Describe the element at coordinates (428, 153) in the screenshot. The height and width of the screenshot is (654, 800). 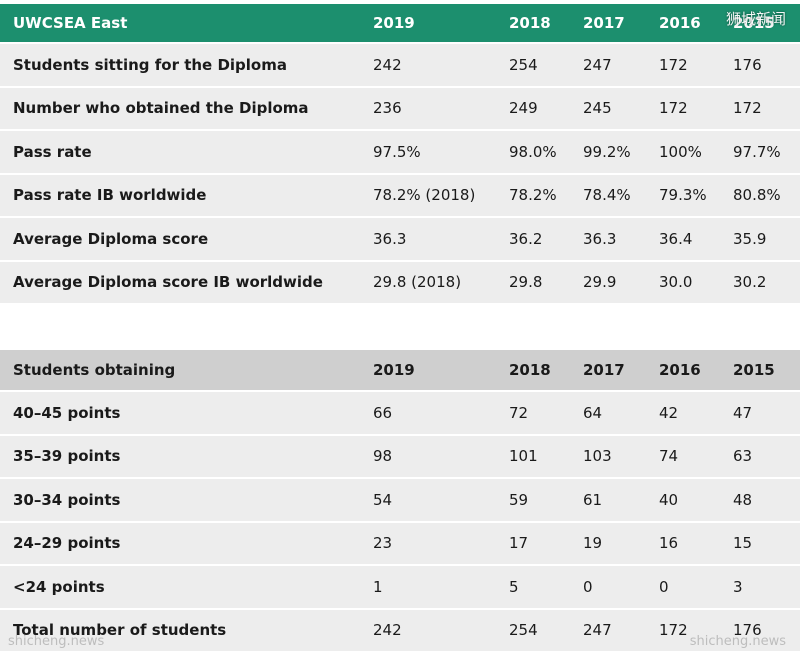
I see `cell-value: 97.5%` at that location.